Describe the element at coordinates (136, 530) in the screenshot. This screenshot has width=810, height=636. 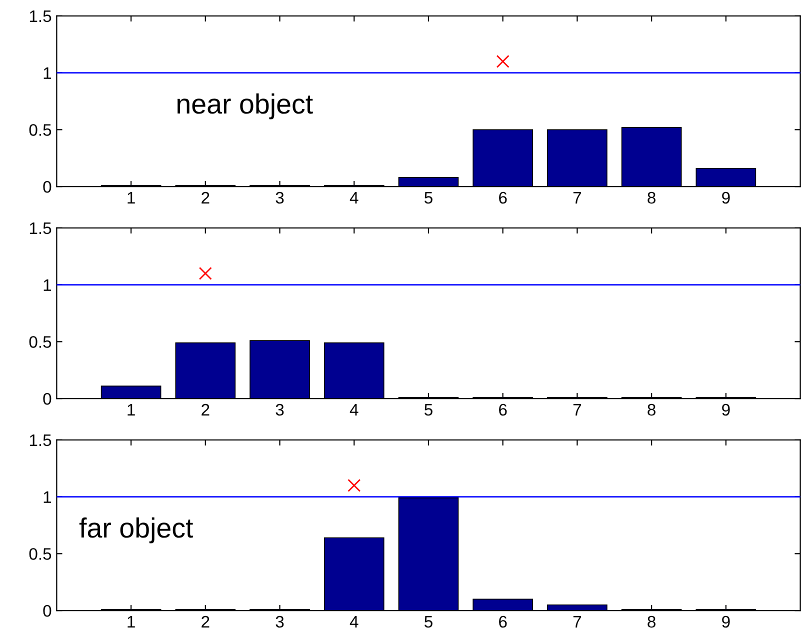
I see `annotation: far object` at that location.